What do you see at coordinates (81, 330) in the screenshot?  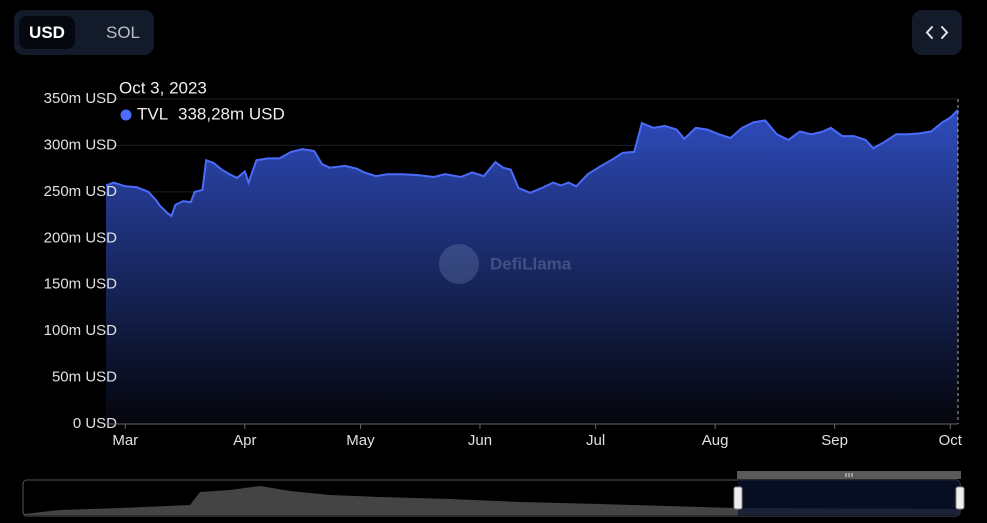 I see `y-tick-label: 100m USD` at bounding box center [81, 330].